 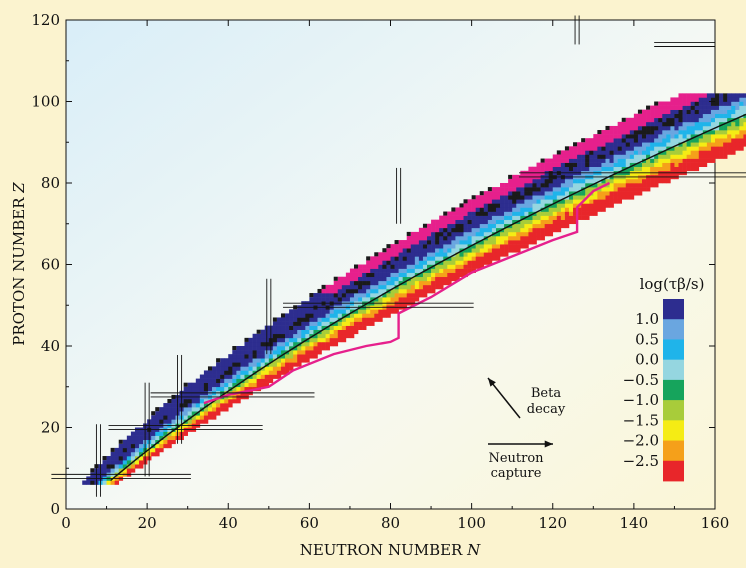 What do you see at coordinates (504, 398) in the screenshot?
I see `beta-decay-arrow` at bounding box center [504, 398].